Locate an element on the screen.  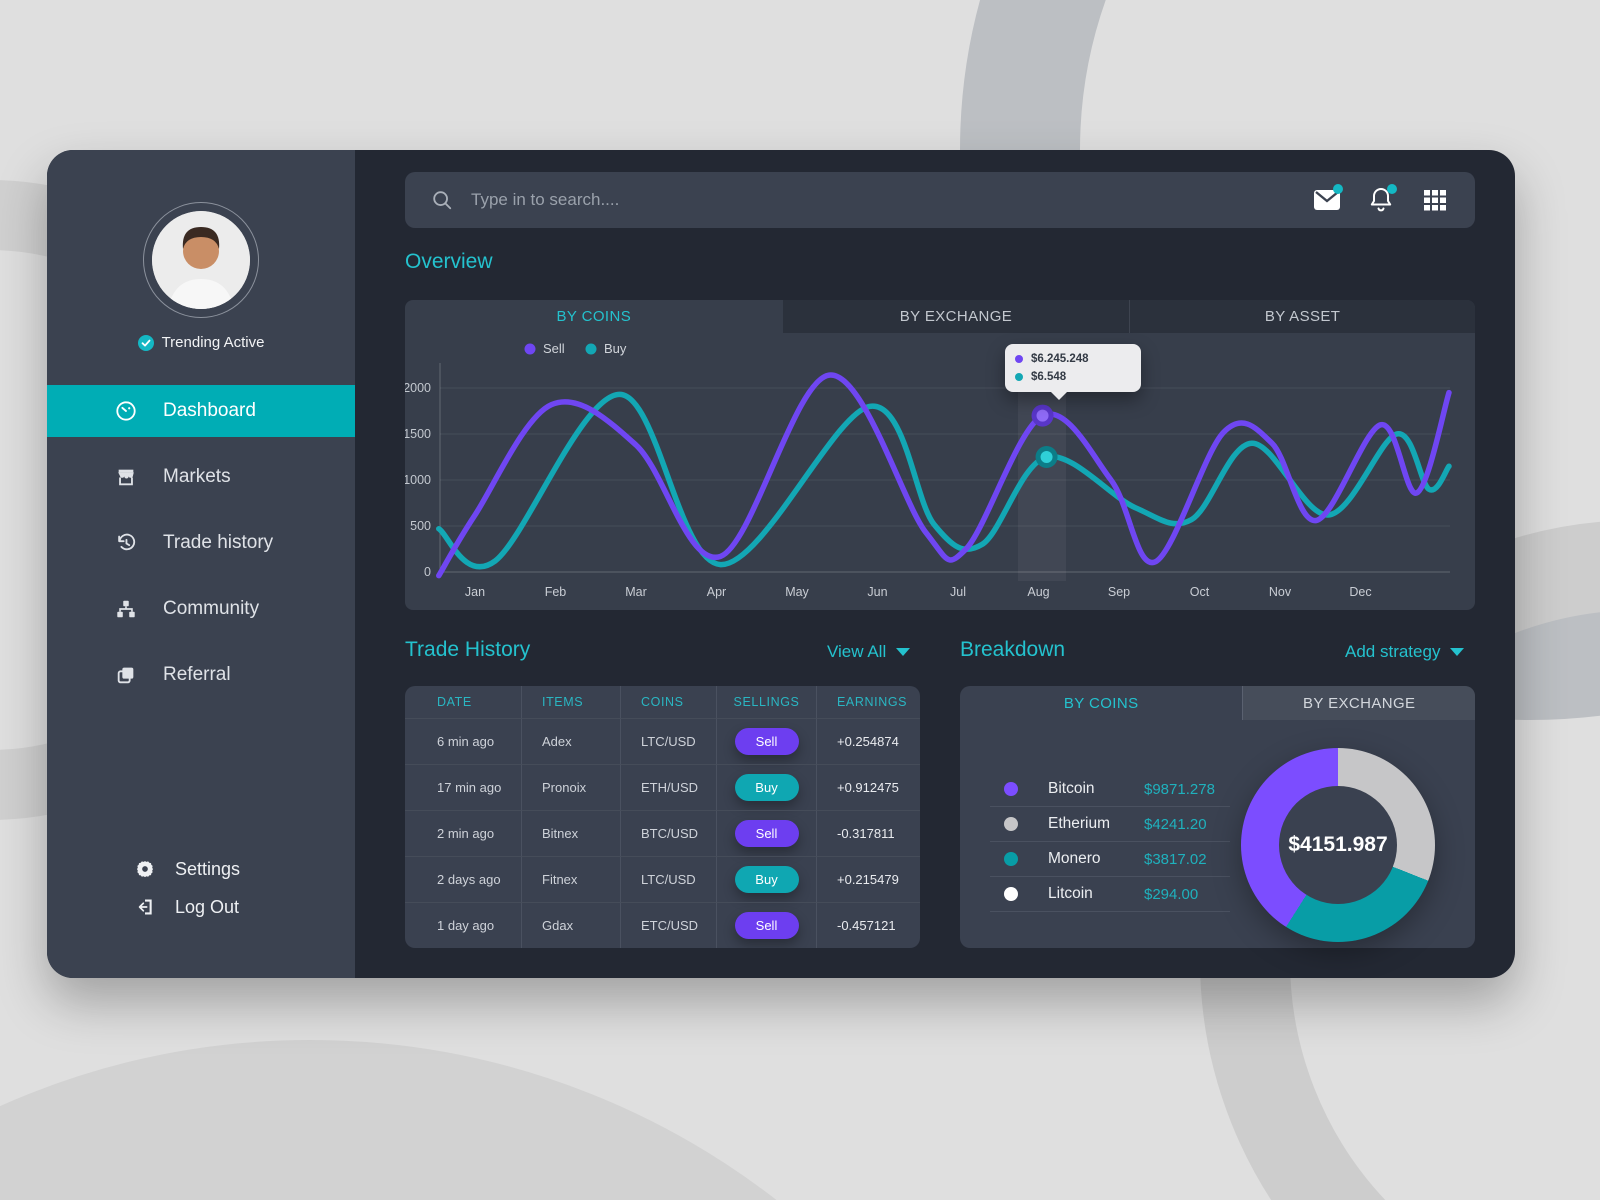
y-axis-tick: 0 is located at coordinates (427, 572).